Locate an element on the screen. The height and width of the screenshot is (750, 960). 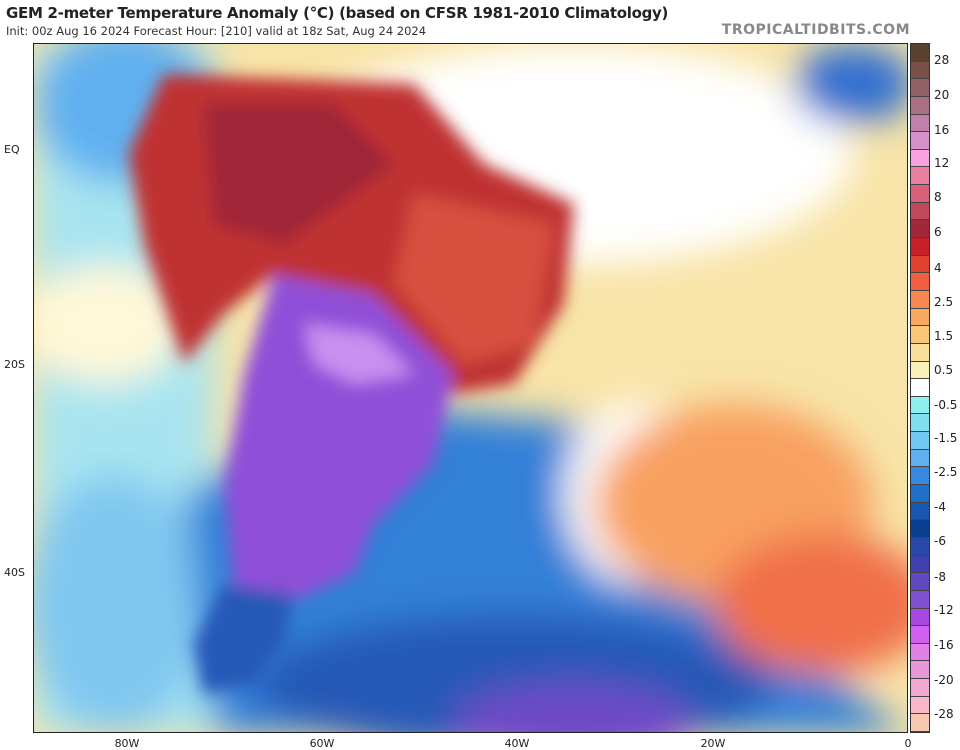
colorbar-label: 12 is located at coordinates (942, 163).